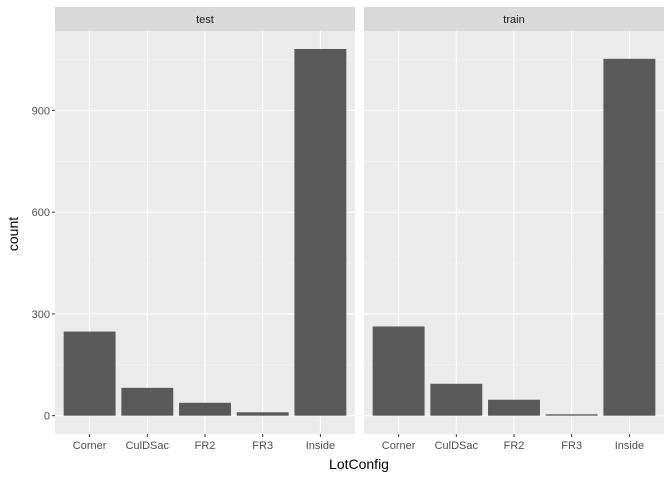 The height and width of the screenshot is (480, 672). Describe the element at coordinates (205, 409) in the screenshot. I see `bar-test-FR2` at that location.